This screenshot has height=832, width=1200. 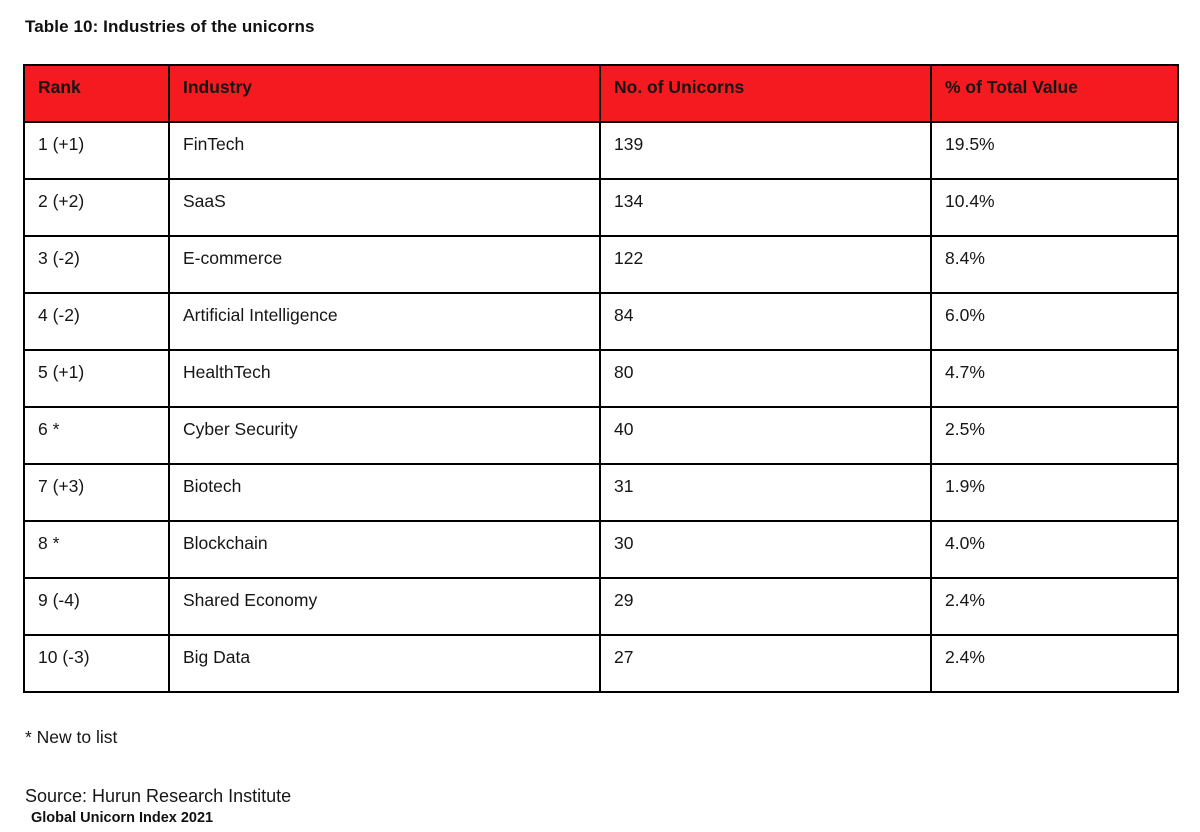 What do you see at coordinates (765, 321) in the screenshot?
I see `unicorns-cell: 84` at bounding box center [765, 321].